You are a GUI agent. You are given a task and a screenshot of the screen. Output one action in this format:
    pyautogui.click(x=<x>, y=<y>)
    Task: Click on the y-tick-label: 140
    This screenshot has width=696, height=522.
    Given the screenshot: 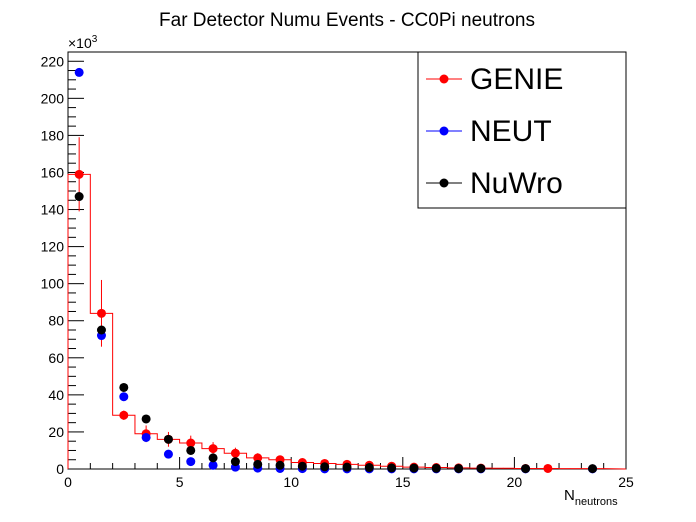 What is the action you would take?
    pyautogui.click(x=53, y=210)
    